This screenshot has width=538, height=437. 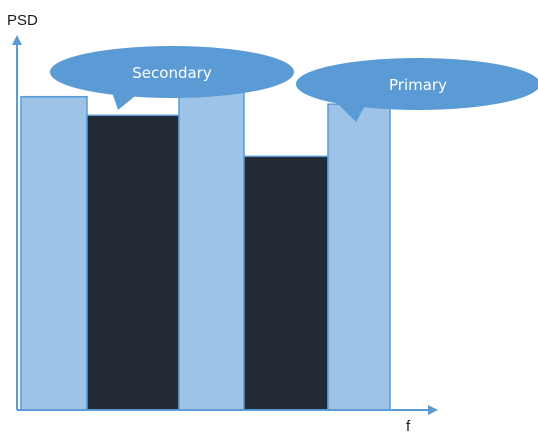 What do you see at coordinates (172, 73) in the screenshot?
I see `secondary-callout-label: Secondary` at bounding box center [172, 73].